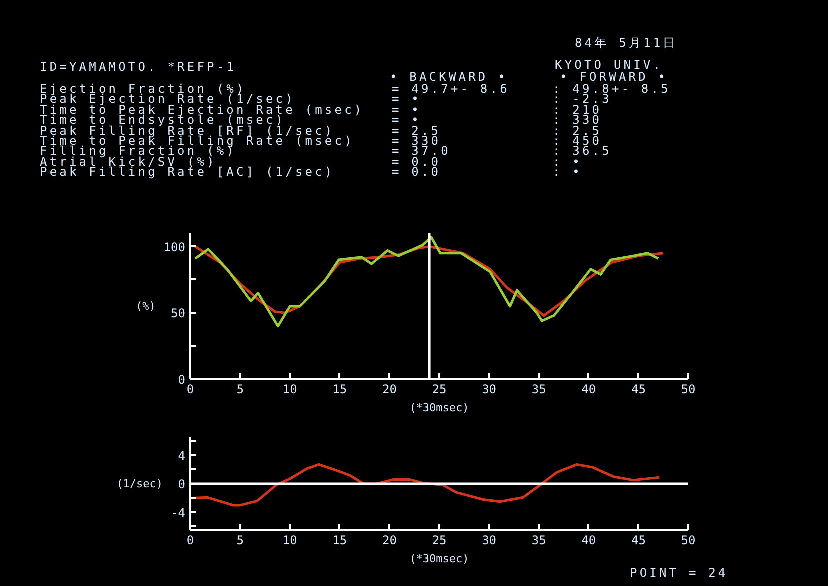 This screenshot has height=586, width=828. I want to click on text: 84年 5月11日, so click(626, 43).